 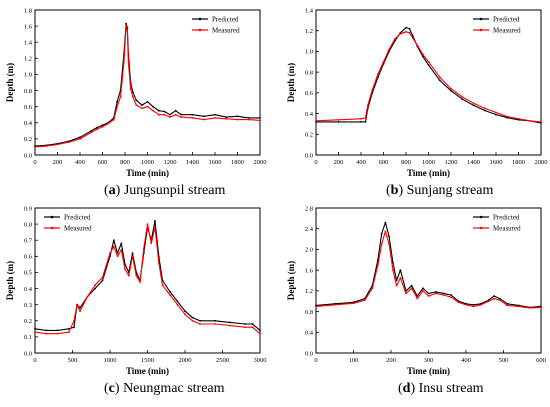 I want to click on x-tick-label: 500, so click(x=73, y=360).